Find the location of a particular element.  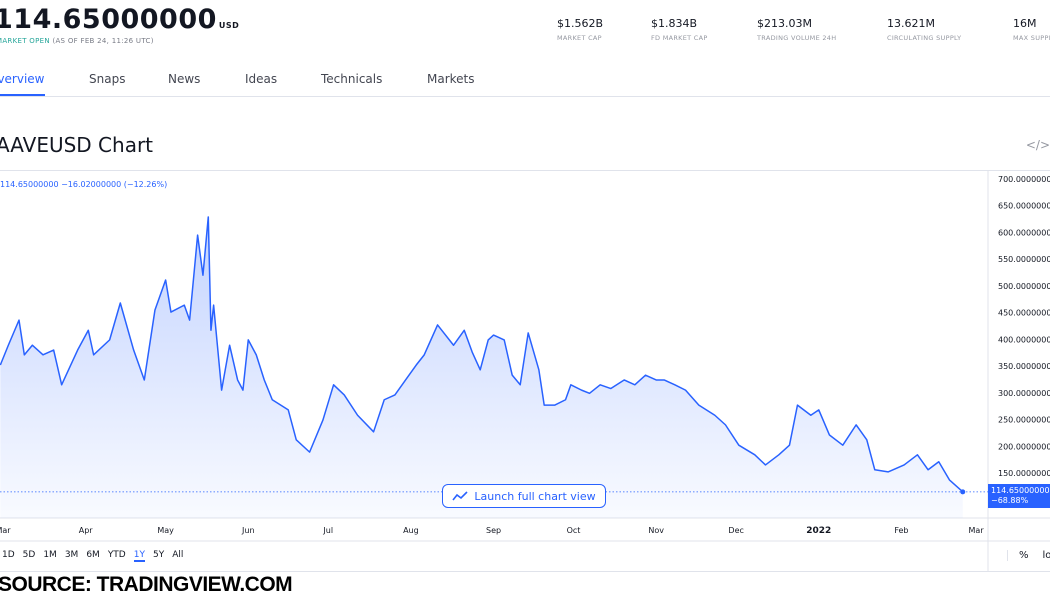

range-1y: 1Y is located at coordinates (139, 556).